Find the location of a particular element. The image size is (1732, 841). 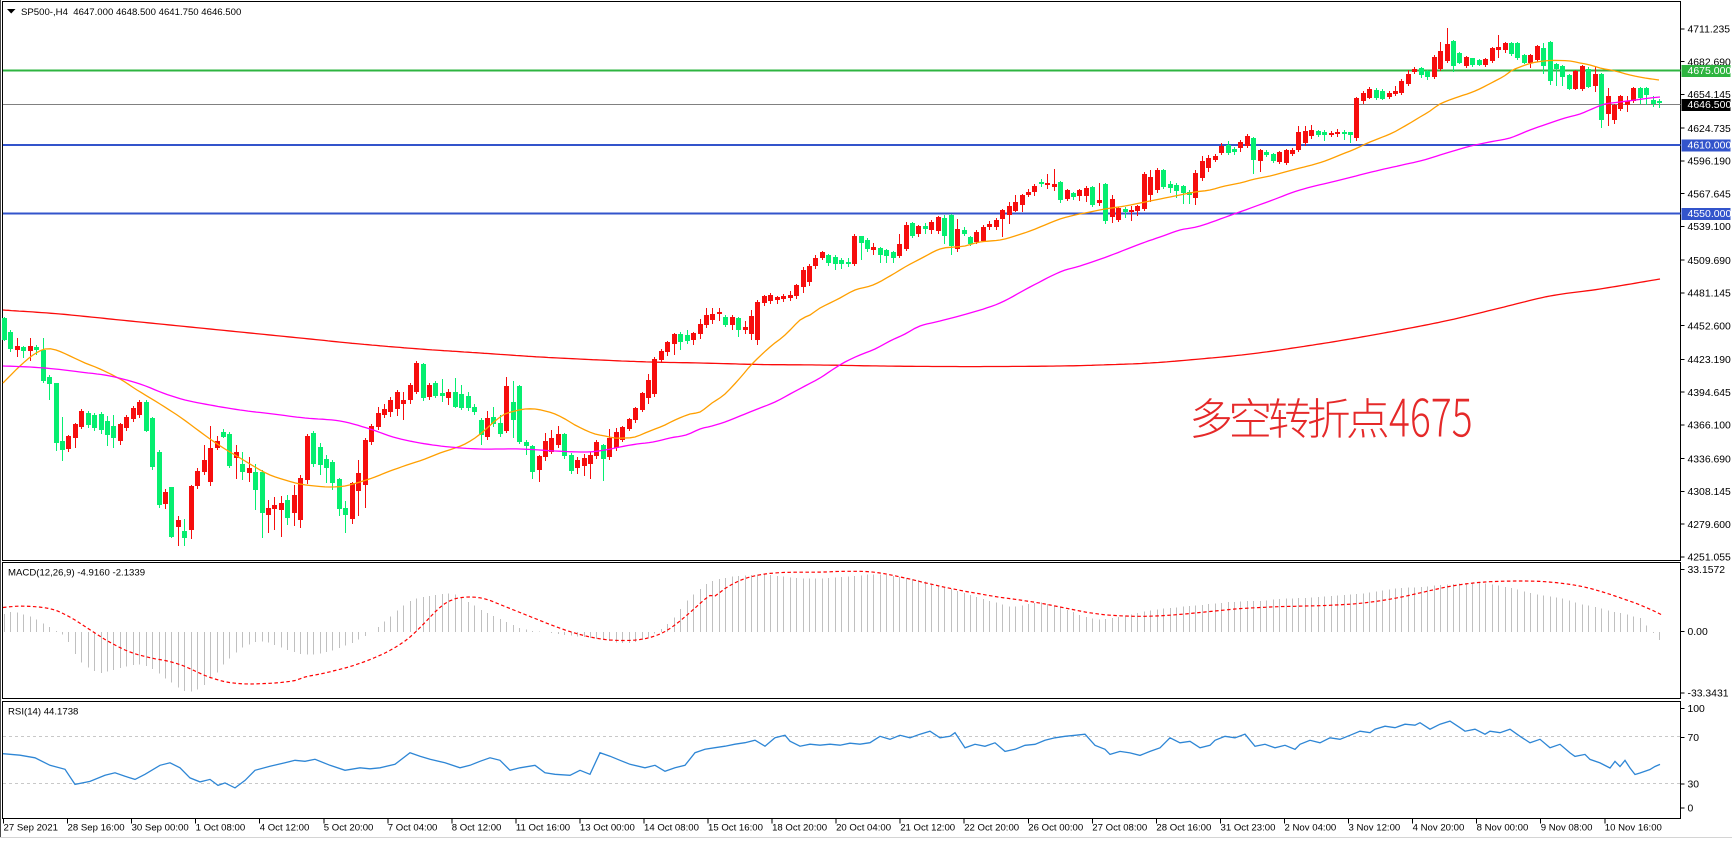

svg-text: RSI(14) 44.1738 is located at coordinates (43, 712).